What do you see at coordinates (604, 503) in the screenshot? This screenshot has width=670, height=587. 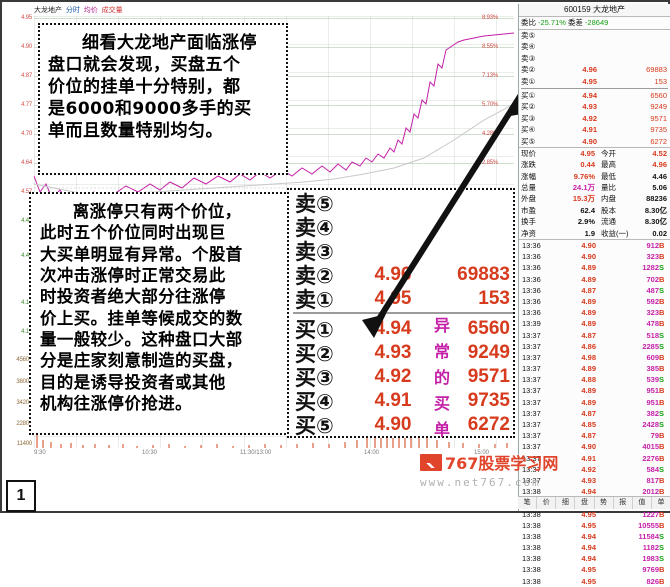 I see `toolbar-btn-shi: 势` at bounding box center [604, 503].